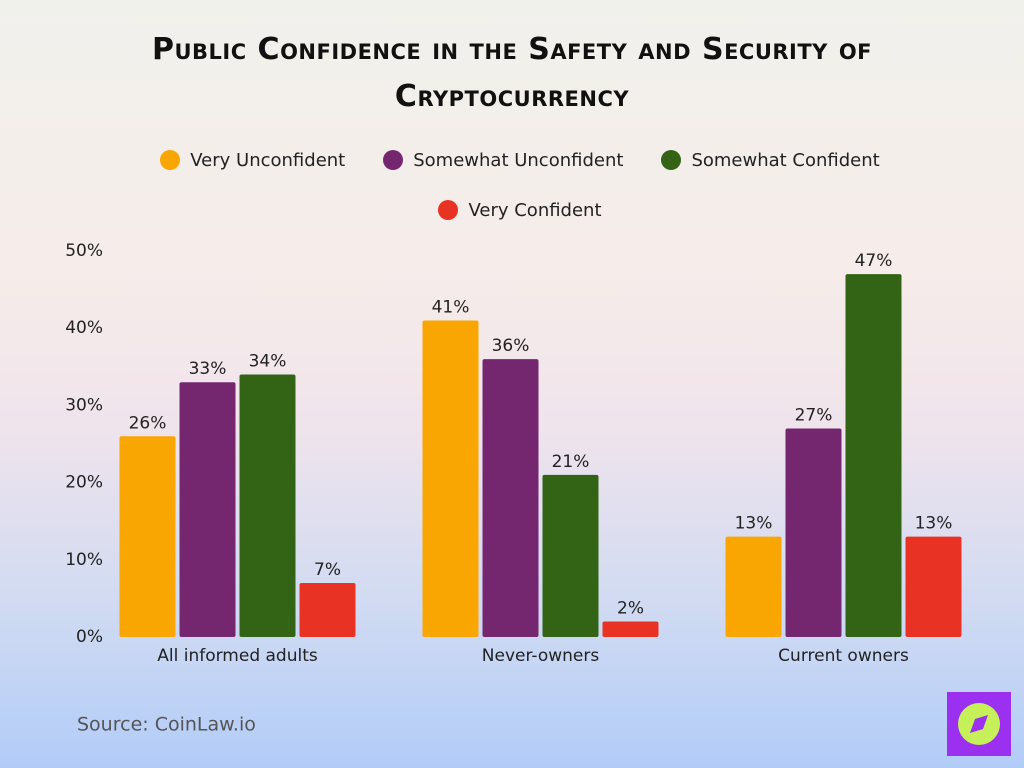 The image size is (1024, 768). I want to click on y-tick-label: 0%, so click(89, 637).